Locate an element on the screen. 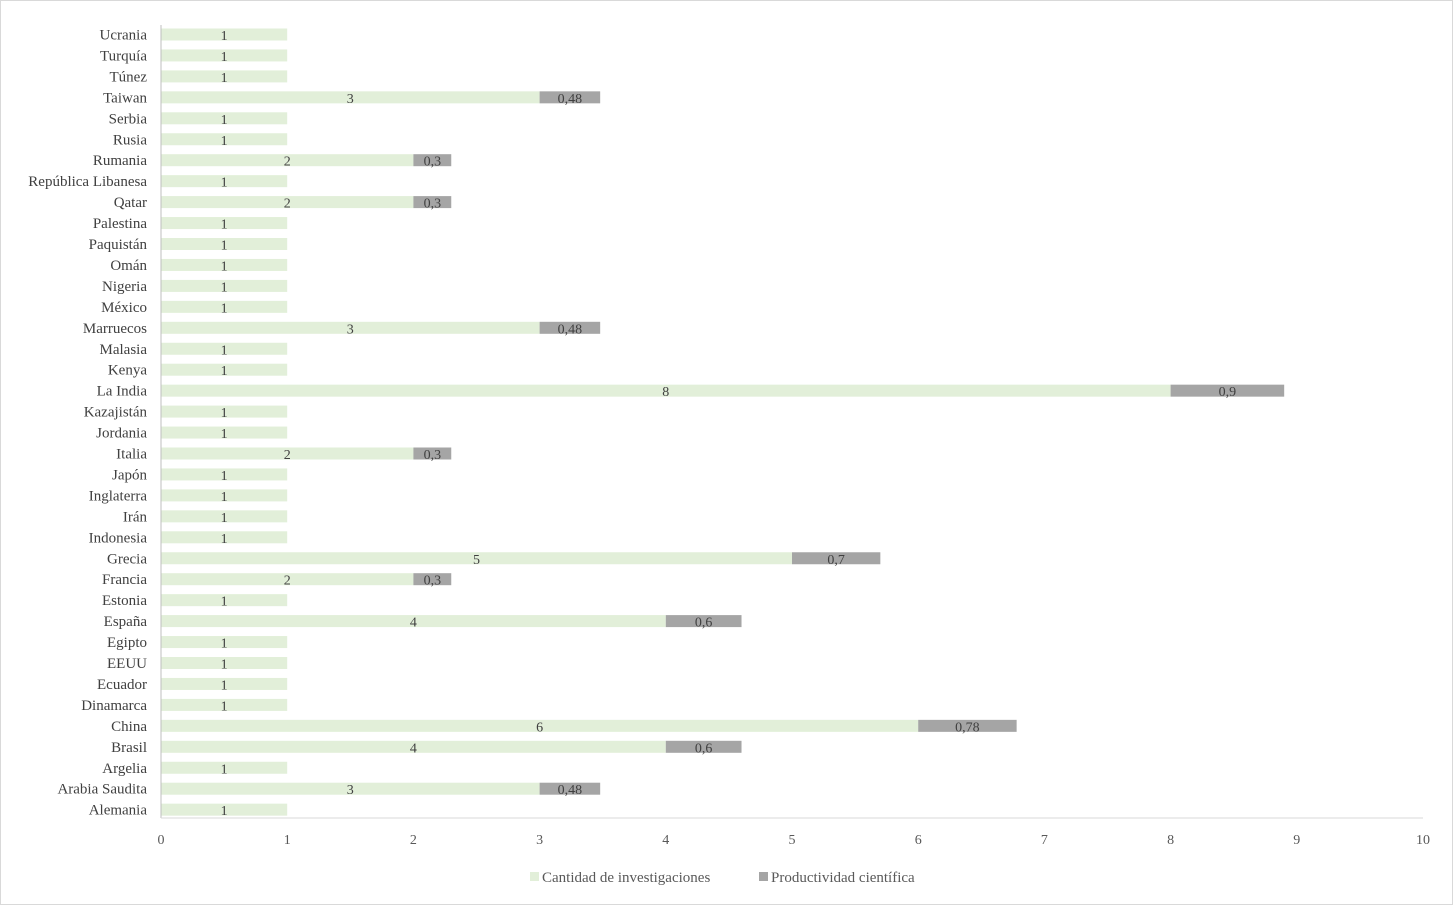 Image resolution: width=1453 pixels, height=909 pixels. category-label-paquistan: Paquistán is located at coordinates (118, 245).